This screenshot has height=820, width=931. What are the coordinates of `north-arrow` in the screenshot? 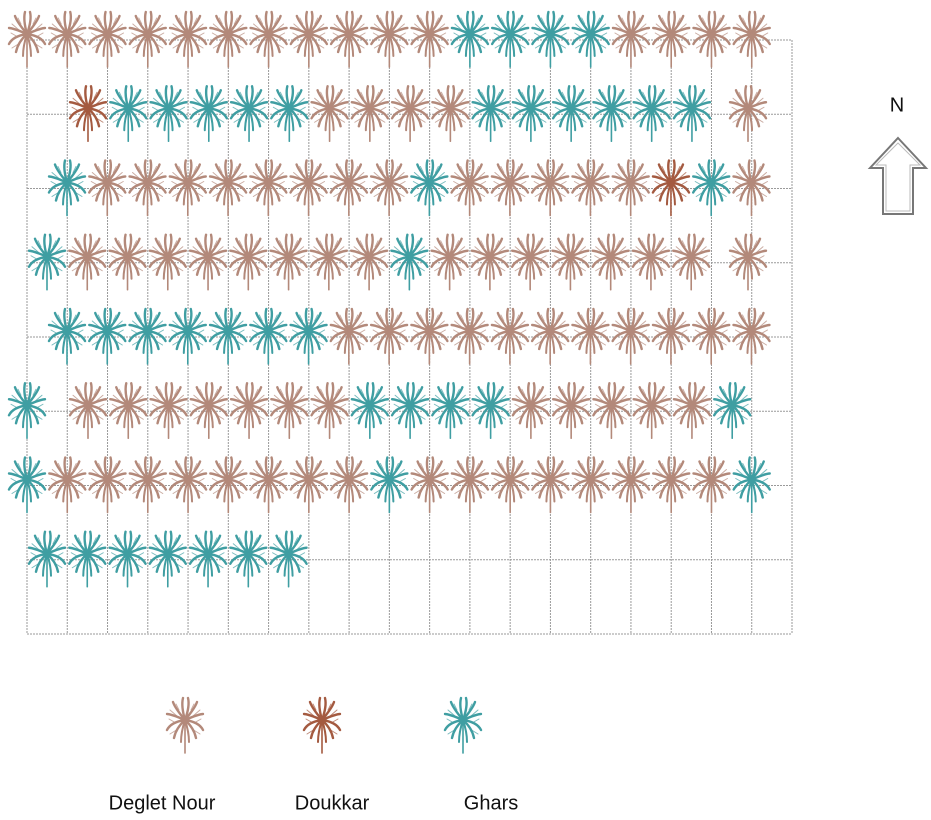 It's located at (898, 175).